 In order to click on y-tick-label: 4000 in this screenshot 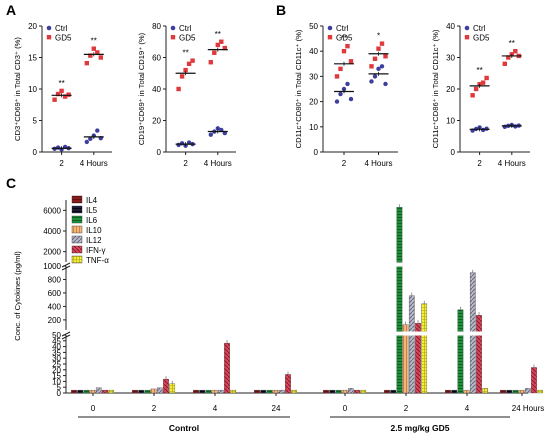, I will do `click(52, 231)`.